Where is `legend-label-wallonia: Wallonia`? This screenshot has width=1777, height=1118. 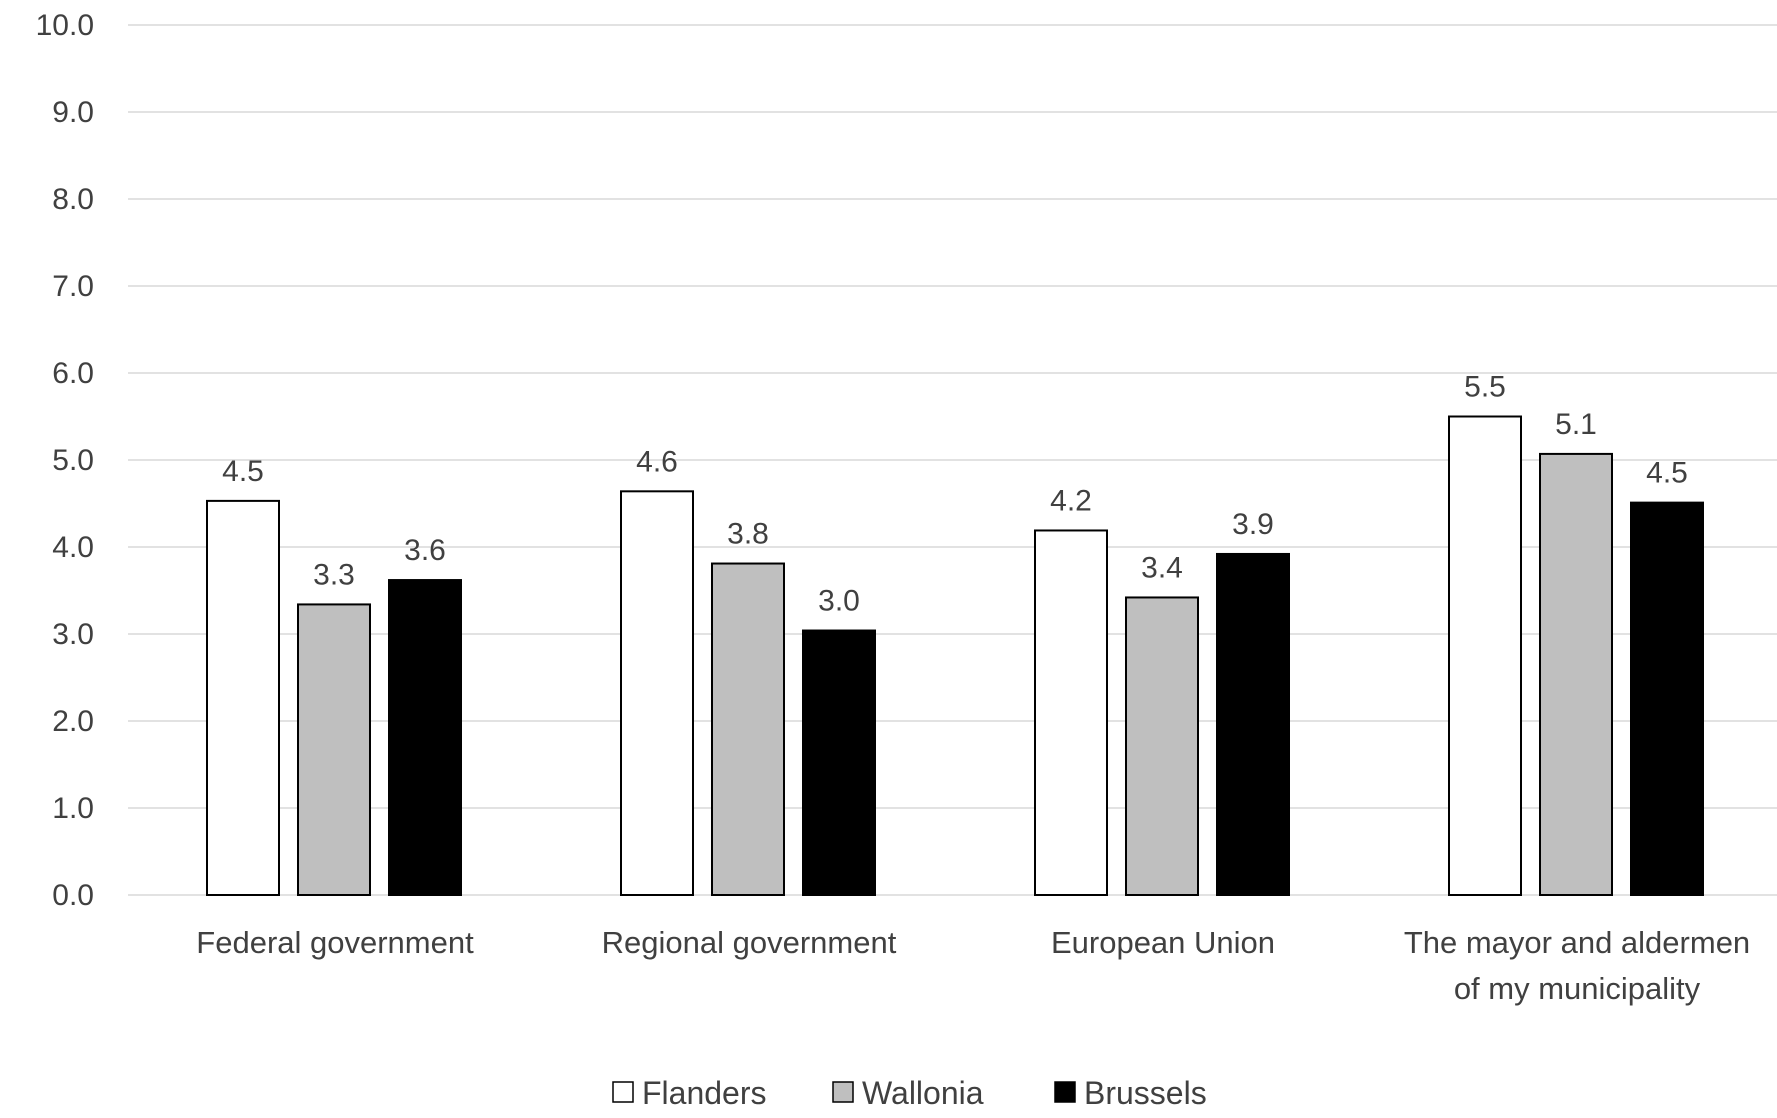 legend-label-wallonia: Wallonia is located at coordinates (923, 1093).